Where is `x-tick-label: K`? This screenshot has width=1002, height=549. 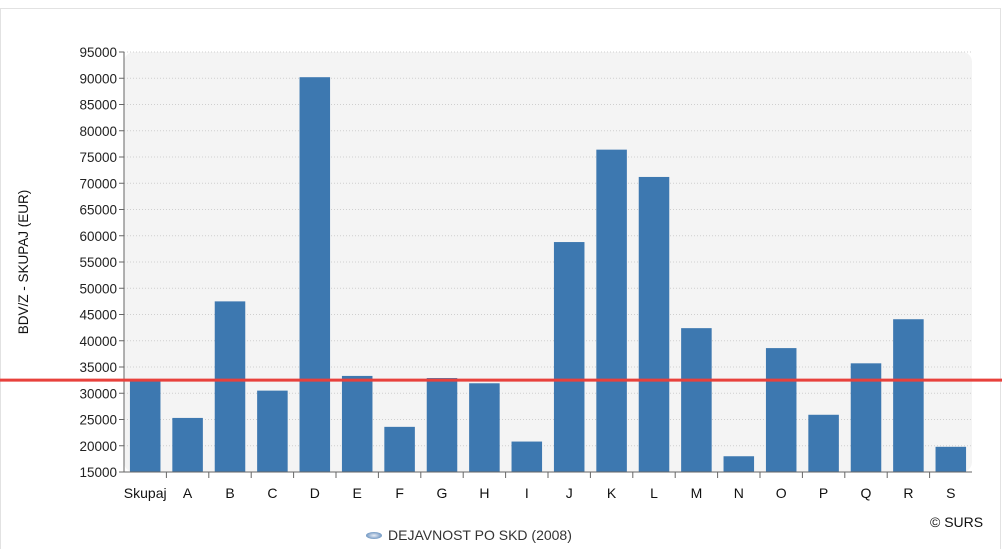 x-tick-label: K is located at coordinates (612, 493).